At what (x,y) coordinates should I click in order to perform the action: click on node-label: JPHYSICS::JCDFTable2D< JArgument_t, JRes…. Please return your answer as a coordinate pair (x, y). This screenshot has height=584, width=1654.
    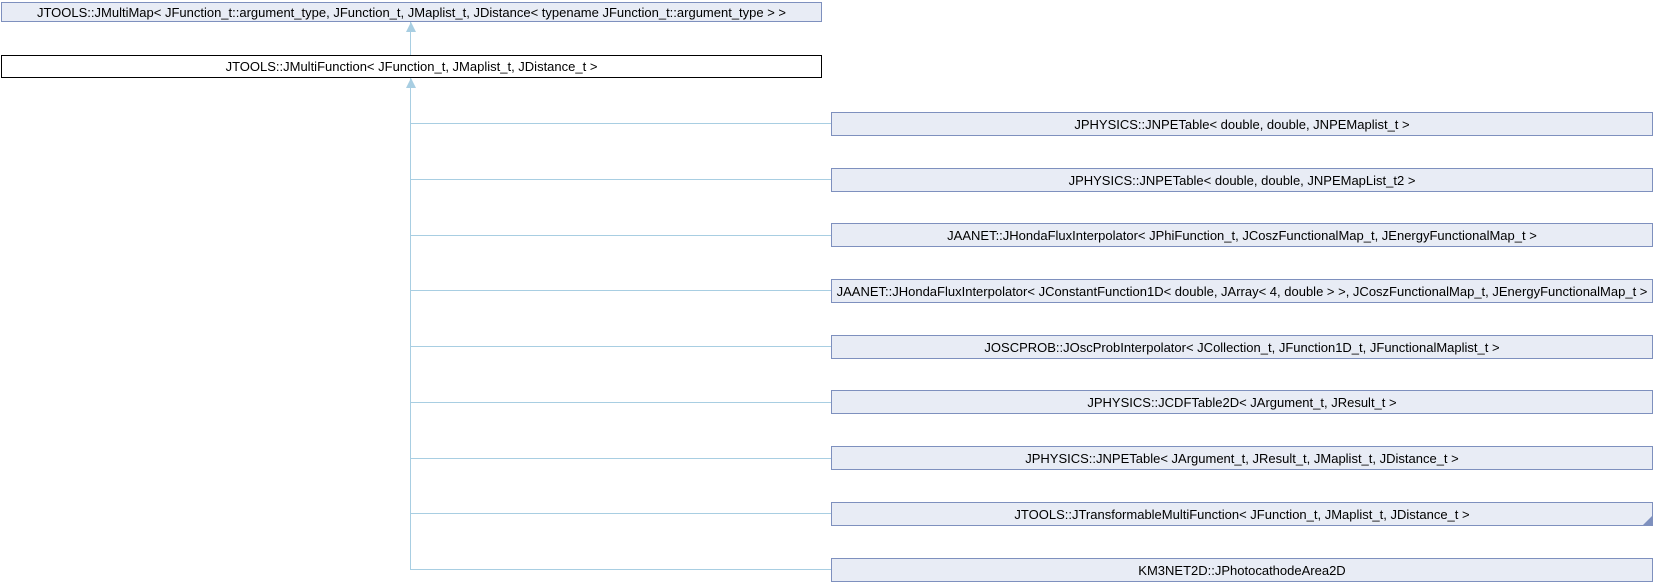
    Looking at the image, I should click on (1242, 402).